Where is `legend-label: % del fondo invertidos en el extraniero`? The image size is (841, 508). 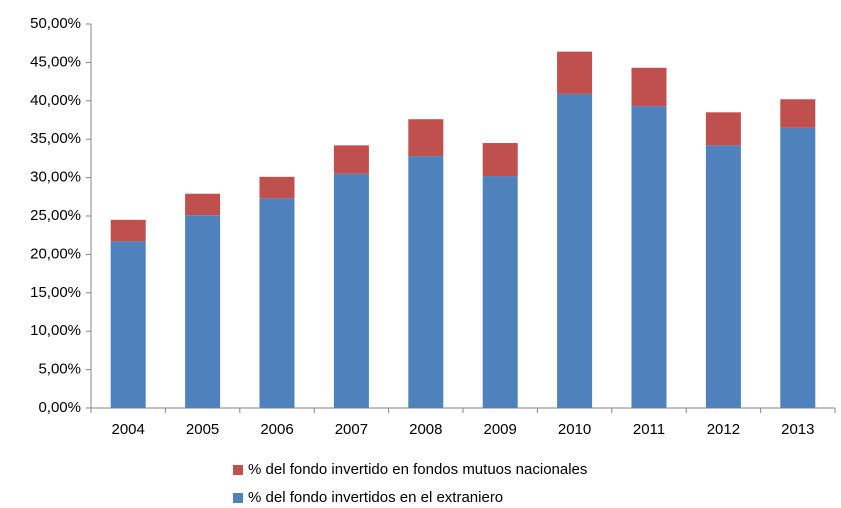 legend-label: % del fondo invertidos en el extraniero is located at coordinates (375, 497).